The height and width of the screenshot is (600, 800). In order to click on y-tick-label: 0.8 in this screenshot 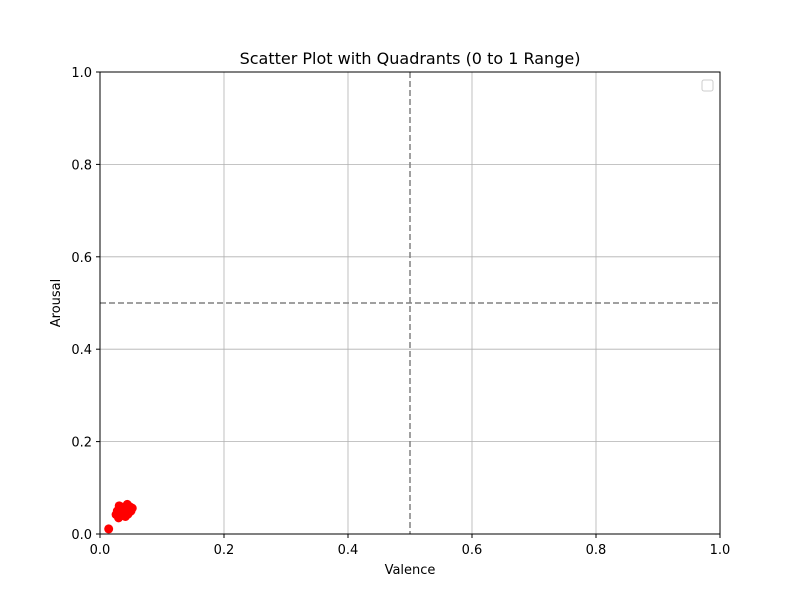, I will do `click(81, 165)`.